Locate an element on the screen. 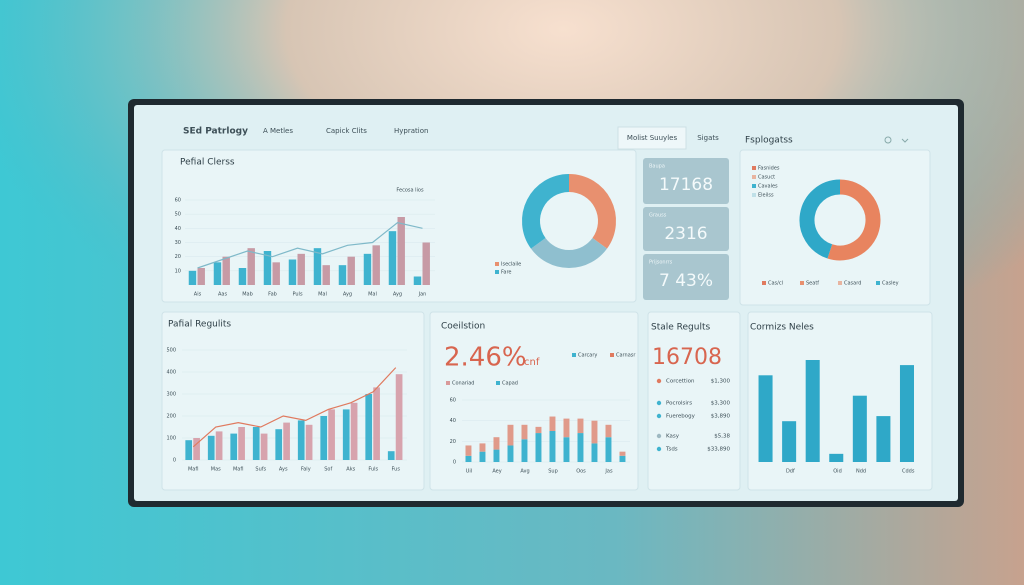 The height and width of the screenshot is (585, 1024). y-tick-label: 40 is located at coordinates (178, 229).